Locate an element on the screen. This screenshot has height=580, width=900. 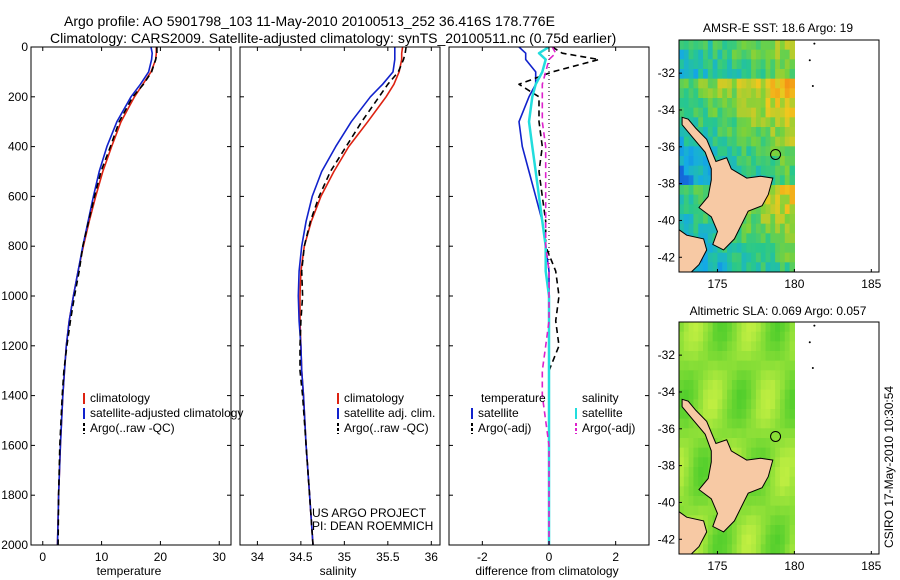
x-tick-label: 35 is located at coordinates (345, 557).